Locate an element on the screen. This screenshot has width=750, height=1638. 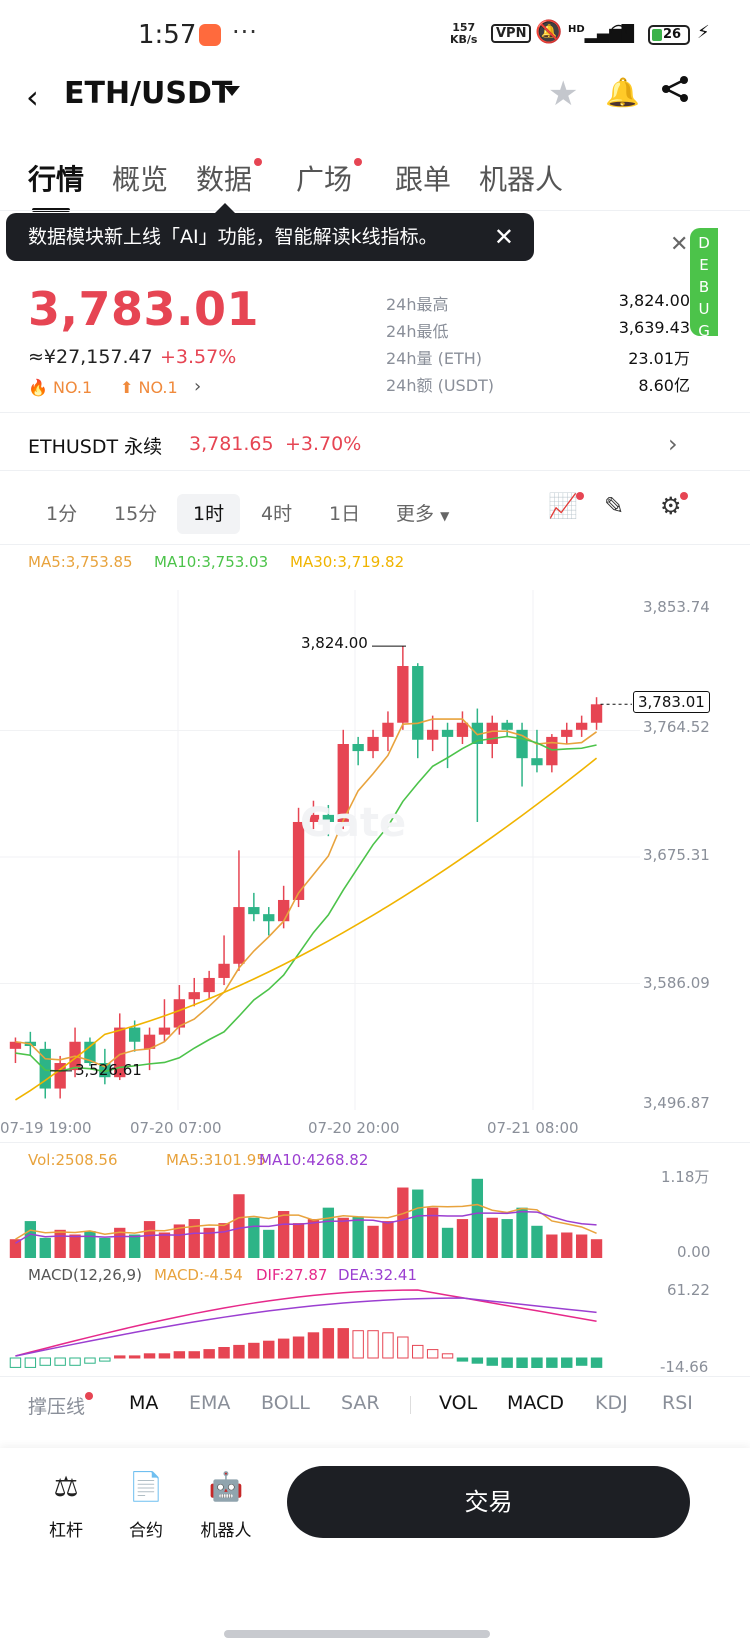
price-alert-icon: 🔔 is located at coordinates (622, 92).